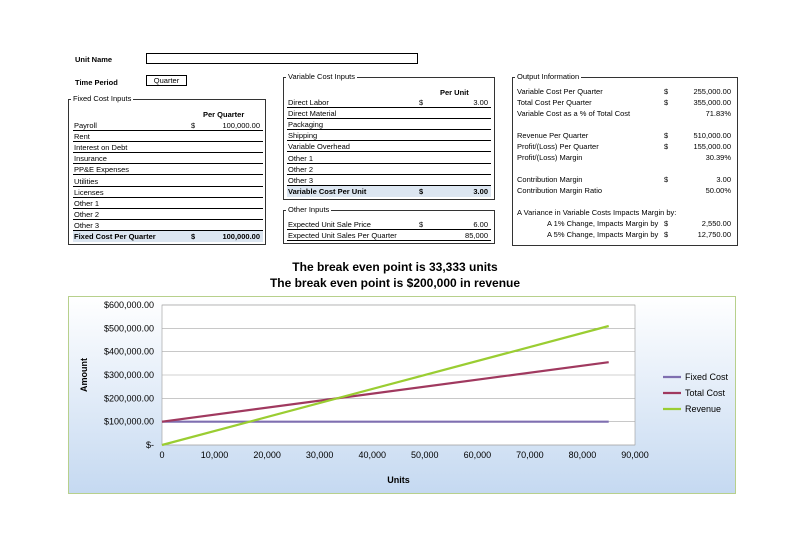 Image resolution: width=790 pixels, height=553 pixels. Describe the element at coordinates (84, 375) in the screenshot. I see `y-axis-title: Amount` at that location.